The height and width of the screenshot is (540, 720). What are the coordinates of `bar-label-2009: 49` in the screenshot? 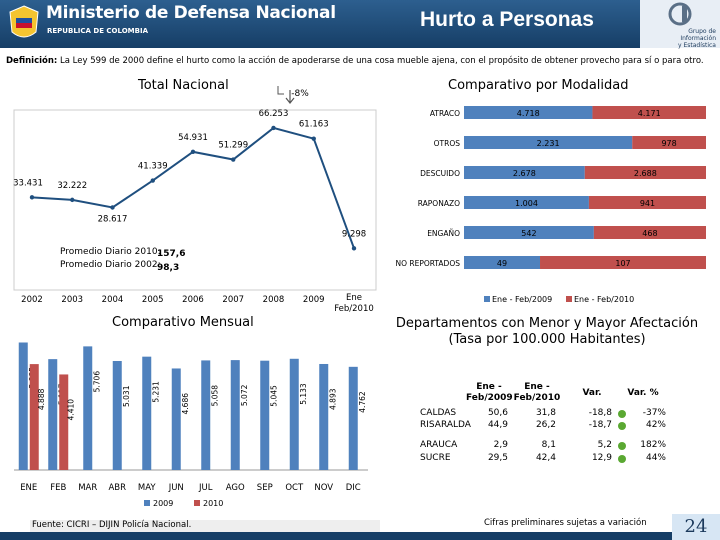 It's located at (502, 263).